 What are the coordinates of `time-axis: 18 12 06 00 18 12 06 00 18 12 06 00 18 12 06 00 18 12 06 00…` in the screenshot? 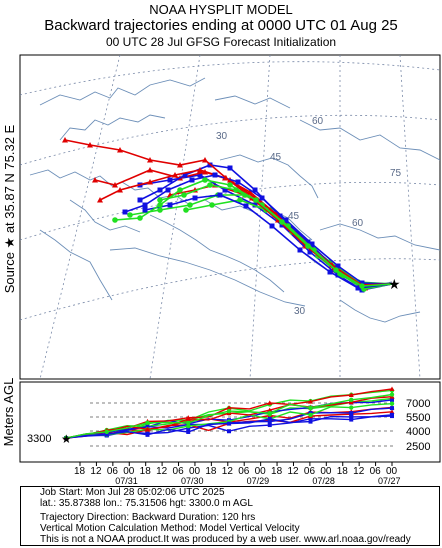 It's located at (237, 474).